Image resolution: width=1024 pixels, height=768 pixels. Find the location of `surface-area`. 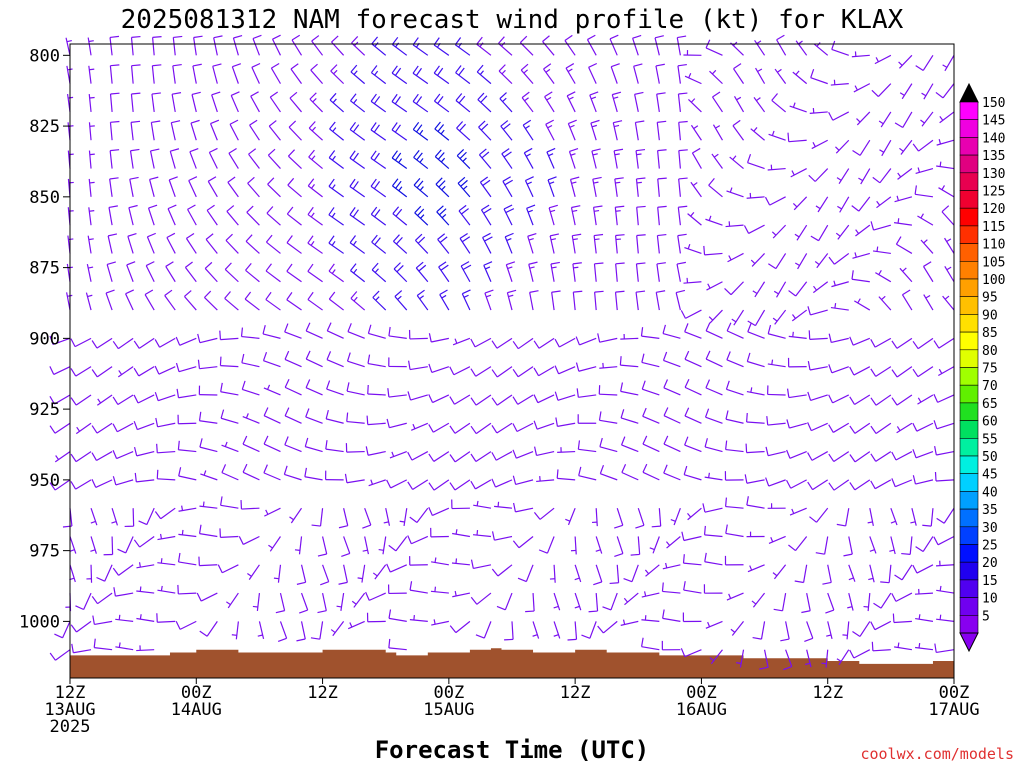

surface-area is located at coordinates (512, 663).